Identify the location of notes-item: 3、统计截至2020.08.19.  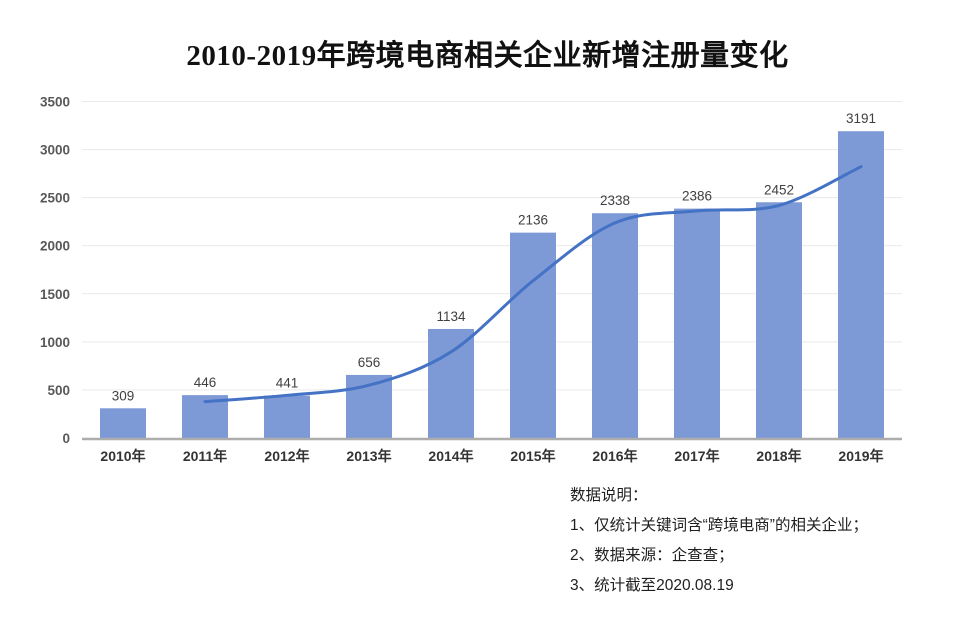
(652, 585).